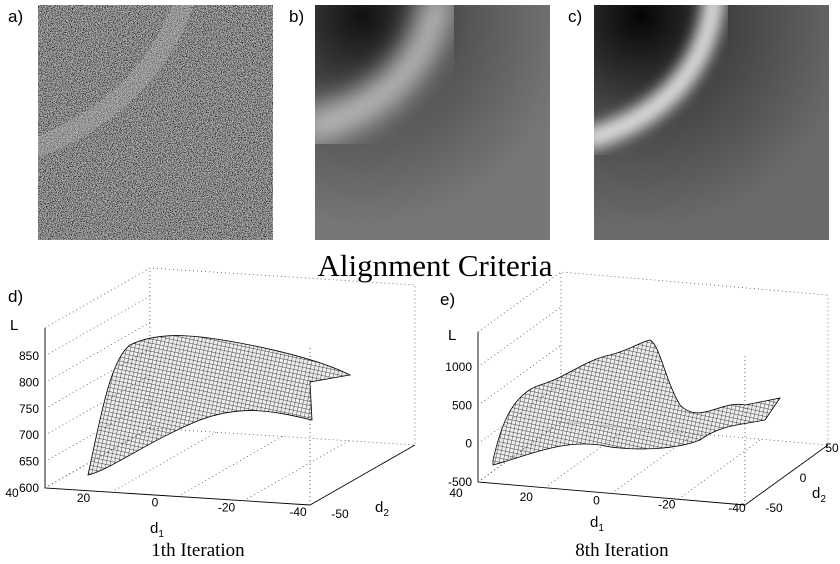  I want to click on aligned-image, so click(711, 122).